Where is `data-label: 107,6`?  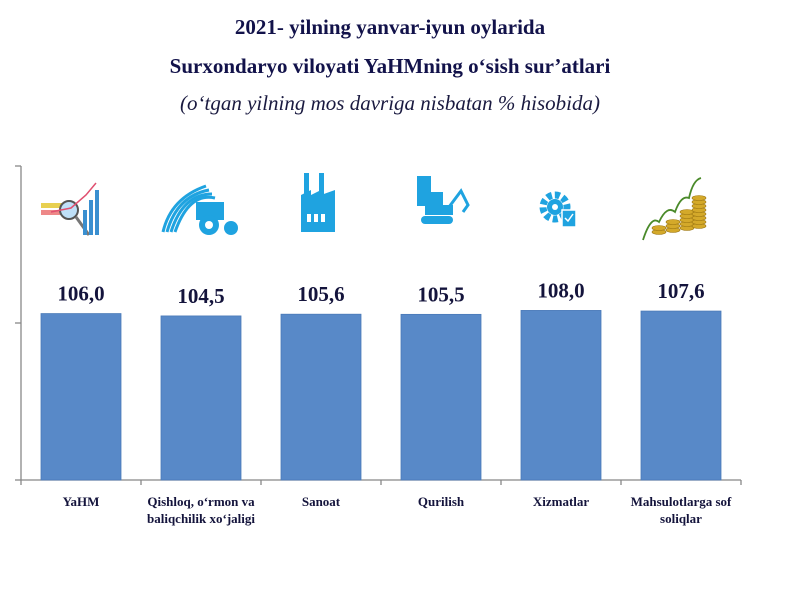 data-label: 107,6 is located at coordinates (680, 291).